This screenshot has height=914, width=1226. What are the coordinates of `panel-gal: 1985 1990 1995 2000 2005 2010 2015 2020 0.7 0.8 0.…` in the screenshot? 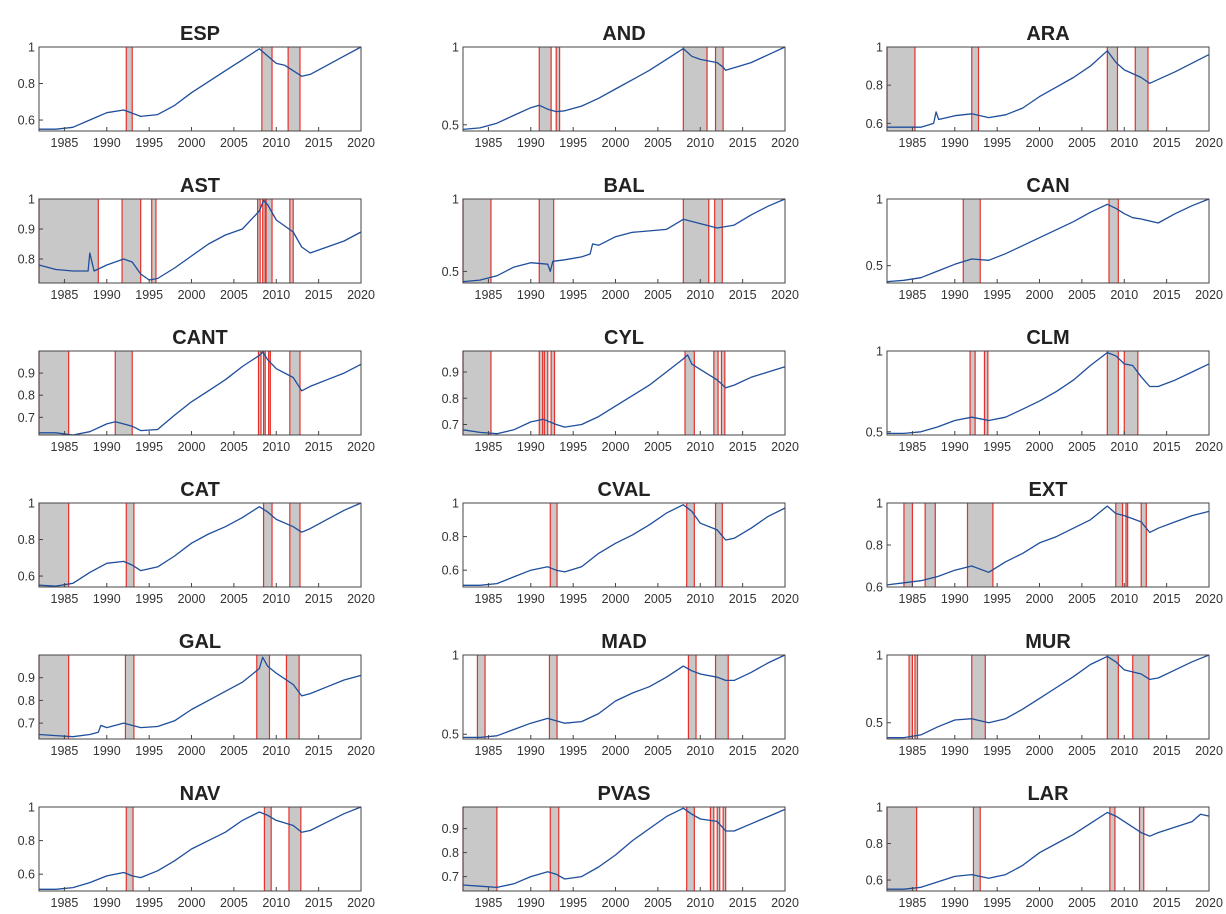 It's located at (196, 694).